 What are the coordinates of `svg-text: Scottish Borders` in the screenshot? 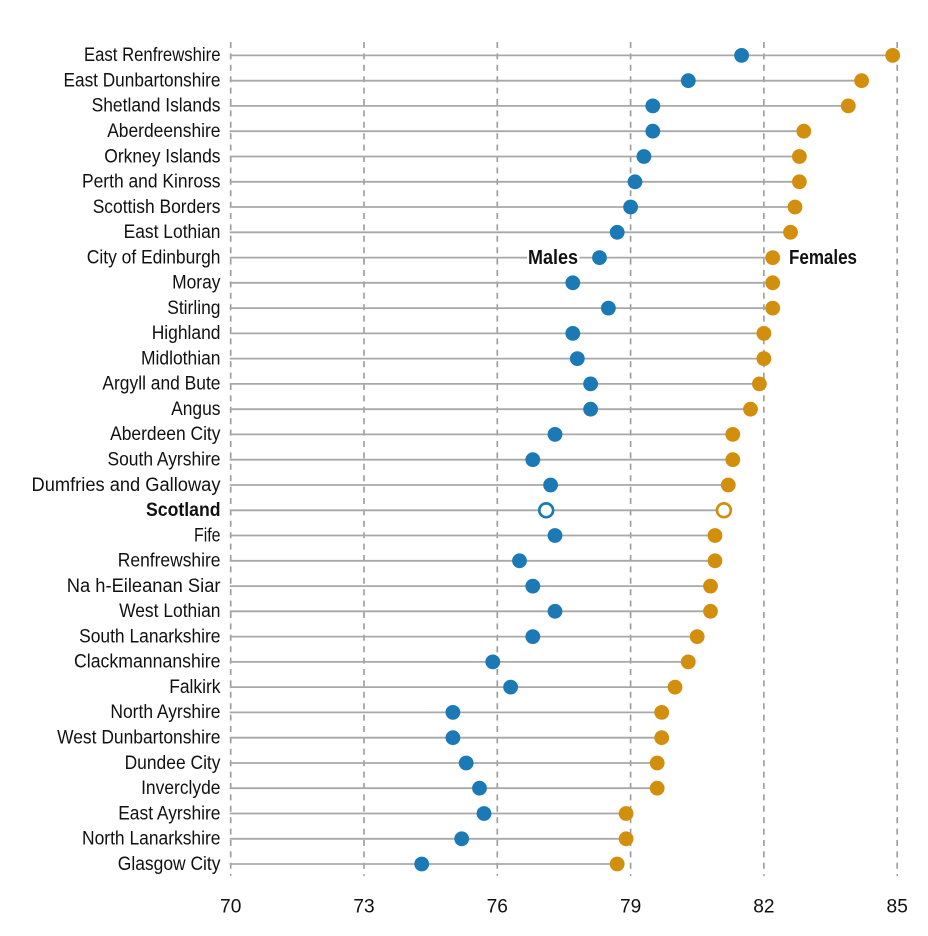 It's located at (157, 207).